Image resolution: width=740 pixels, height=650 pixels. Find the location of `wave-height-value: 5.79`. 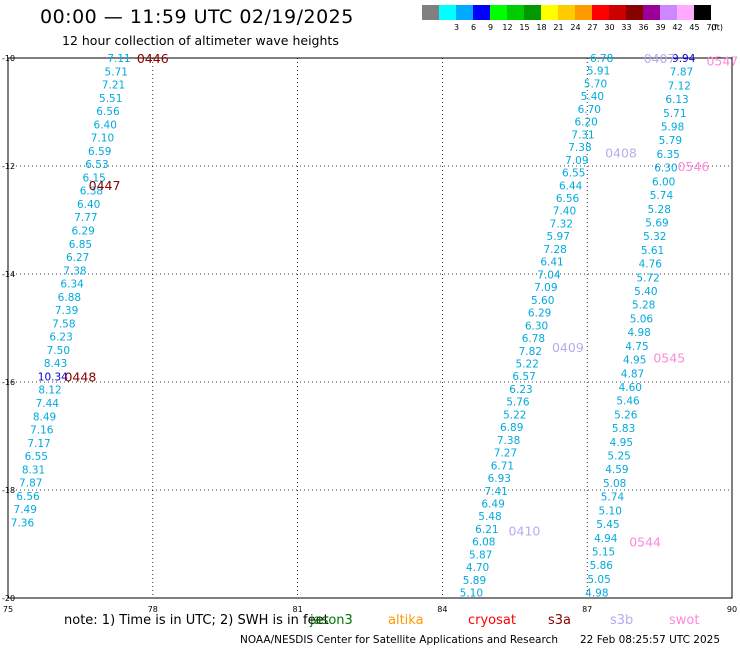

wave-height-value: 5.79 is located at coordinates (670, 141).